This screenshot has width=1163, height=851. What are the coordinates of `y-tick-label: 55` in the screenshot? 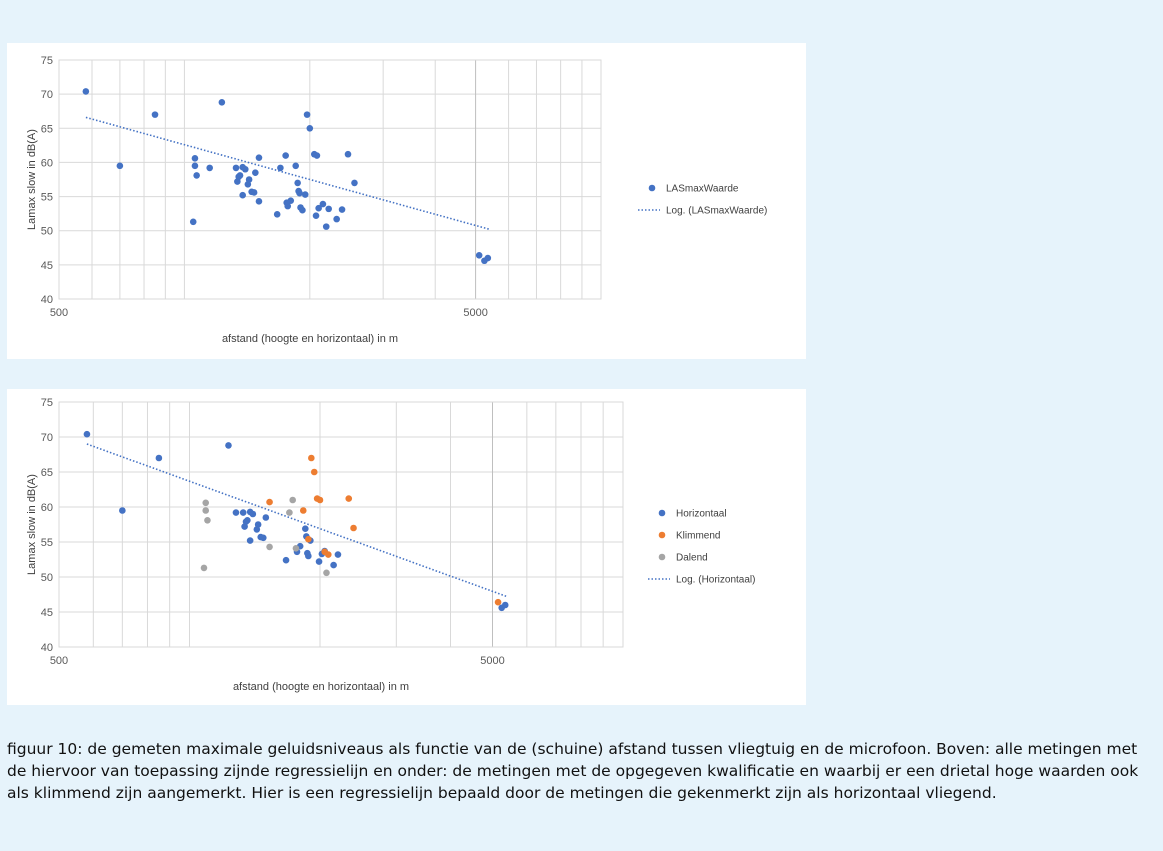 It's located at (47, 543).